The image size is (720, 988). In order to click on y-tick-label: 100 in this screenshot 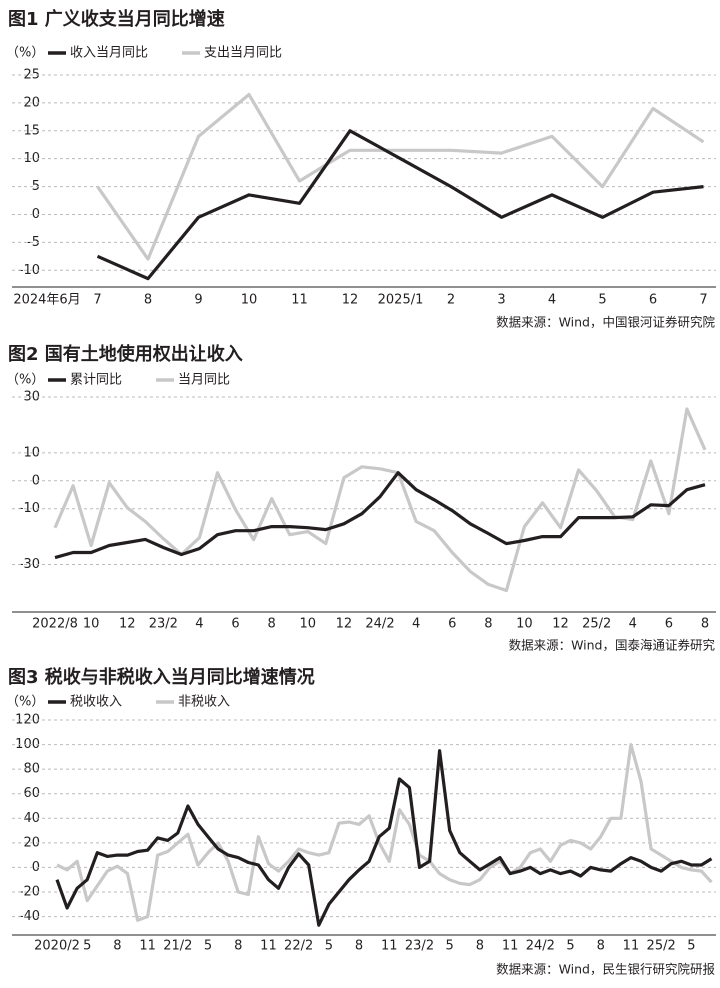, I will do `click(27, 744)`.